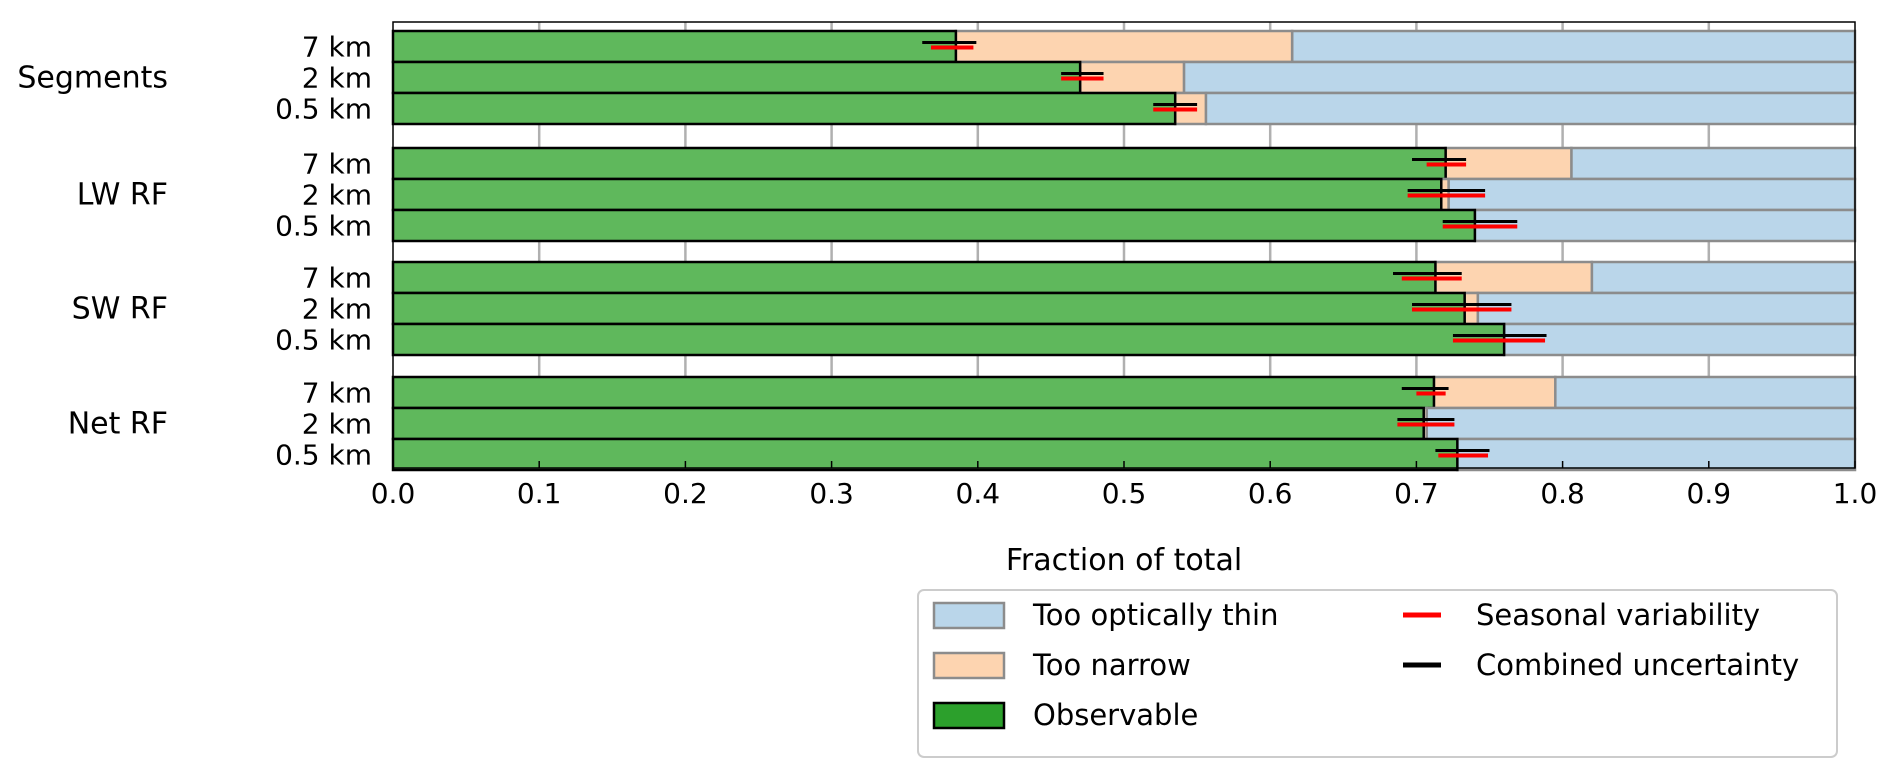 This screenshot has height=770, width=1892. I want to click on x-tick-label: 0.3, so click(831, 493).